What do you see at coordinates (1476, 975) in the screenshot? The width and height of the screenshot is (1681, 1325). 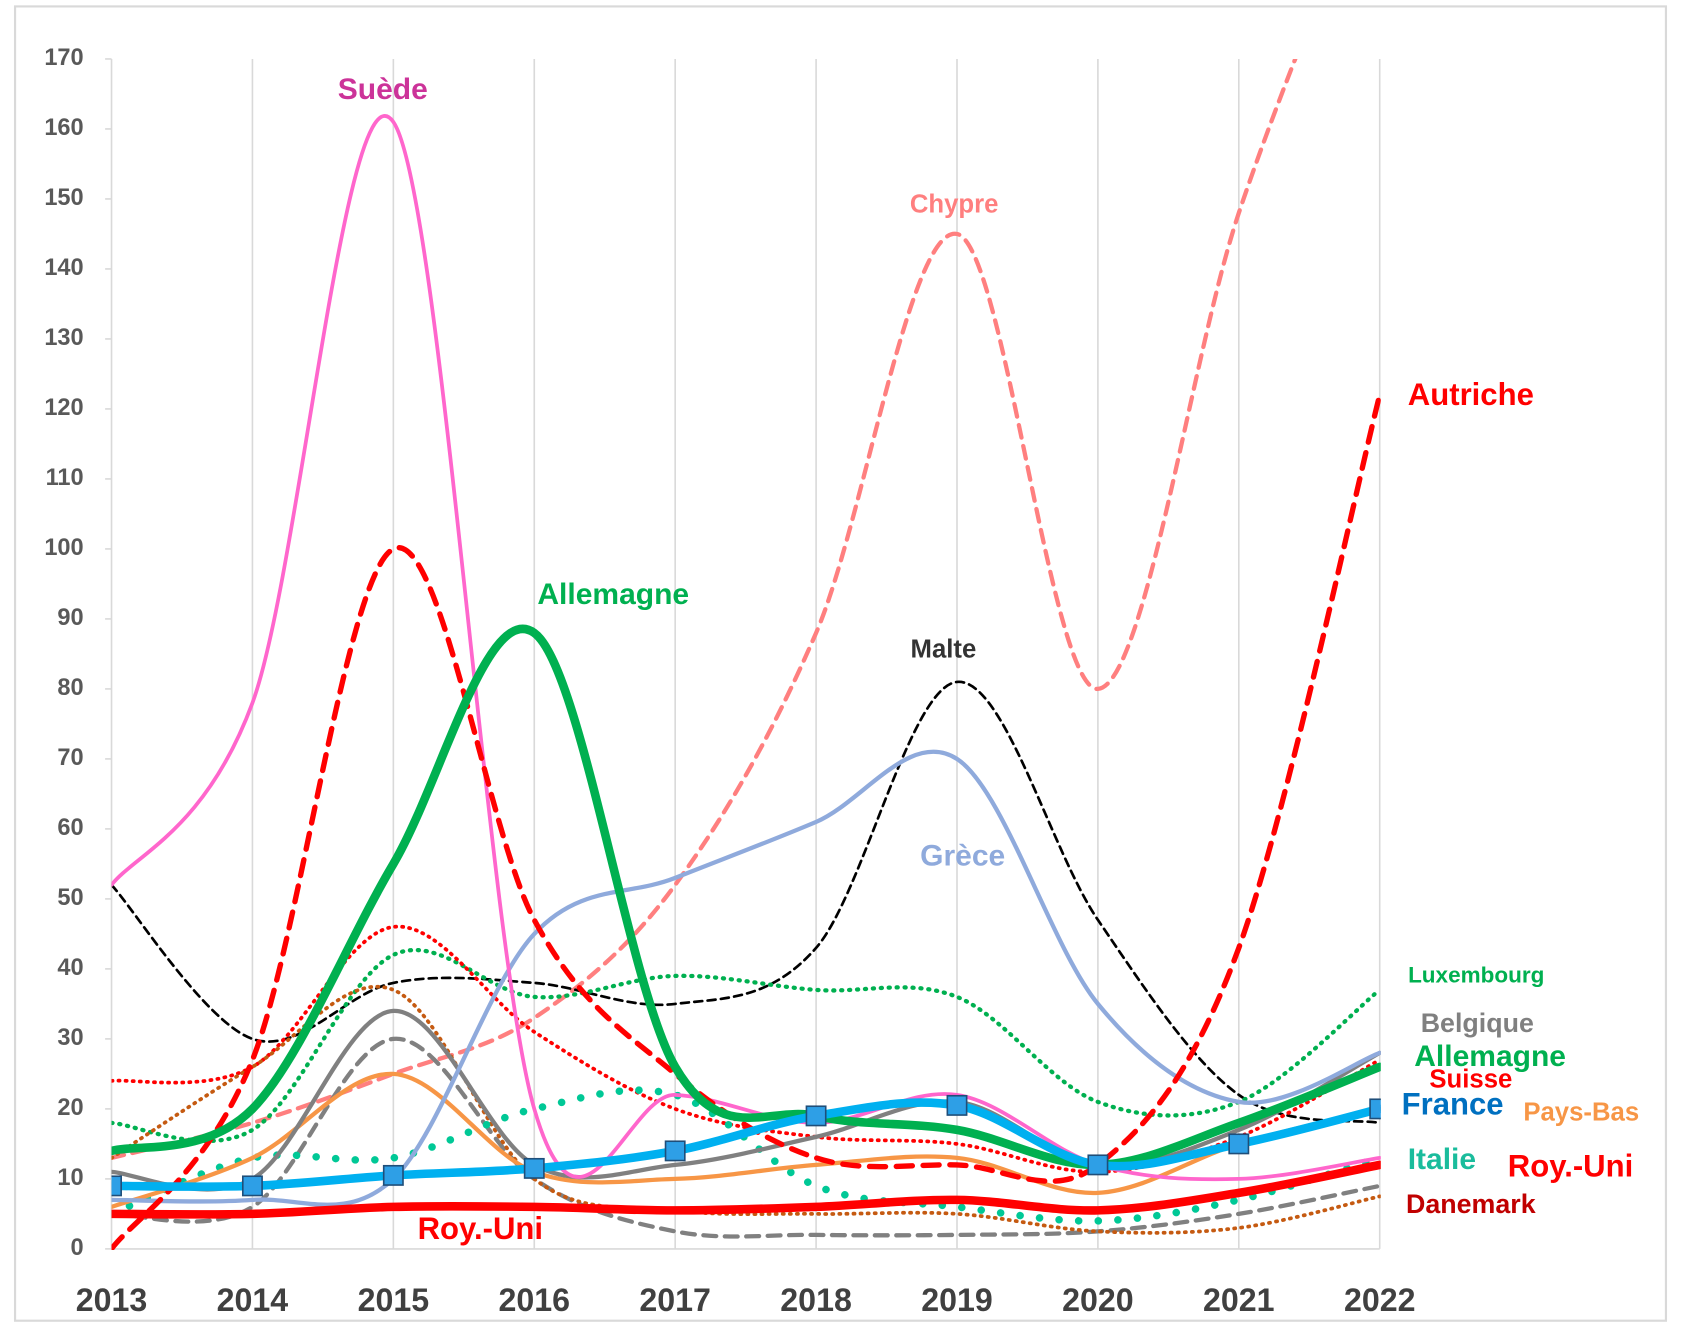 I see `series-label: Luxembourg` at bounding box center [1476, 975].